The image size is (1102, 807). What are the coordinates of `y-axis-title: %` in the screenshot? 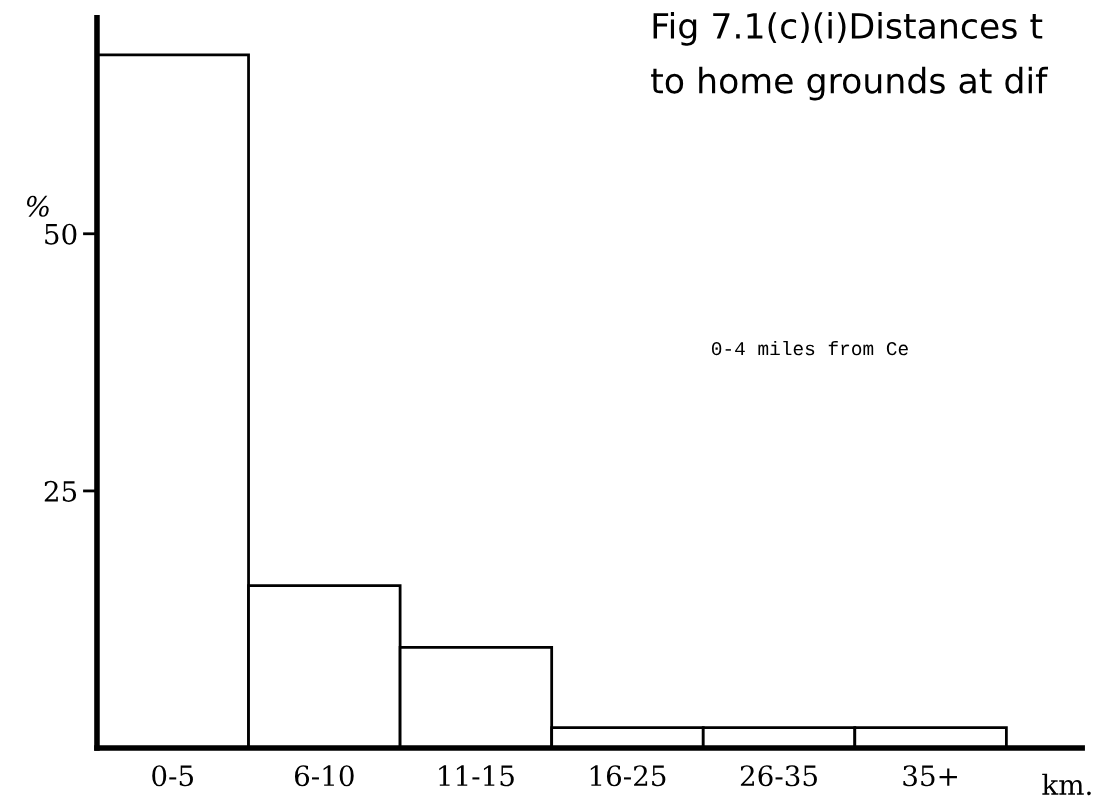 It's located at (38, 206).